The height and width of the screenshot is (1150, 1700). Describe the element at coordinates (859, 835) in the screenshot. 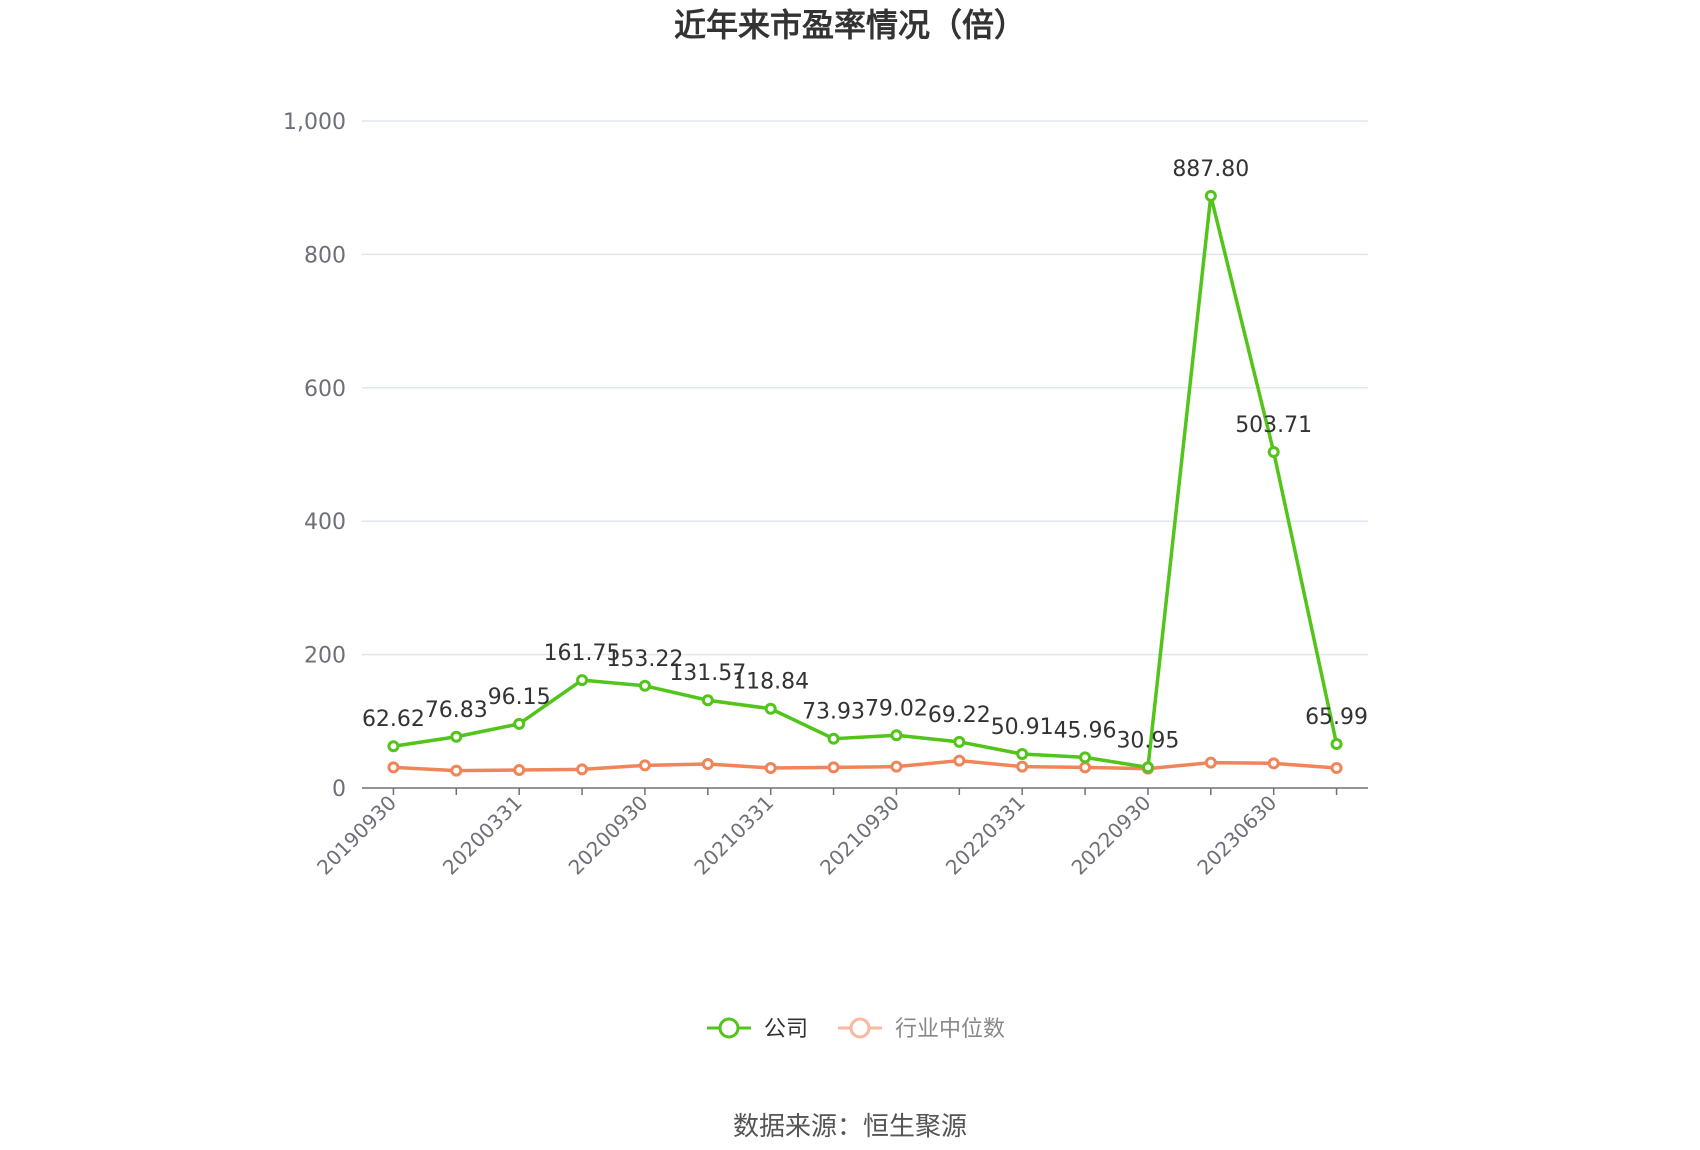

I see `x-tick-label: 20210930` at that location.